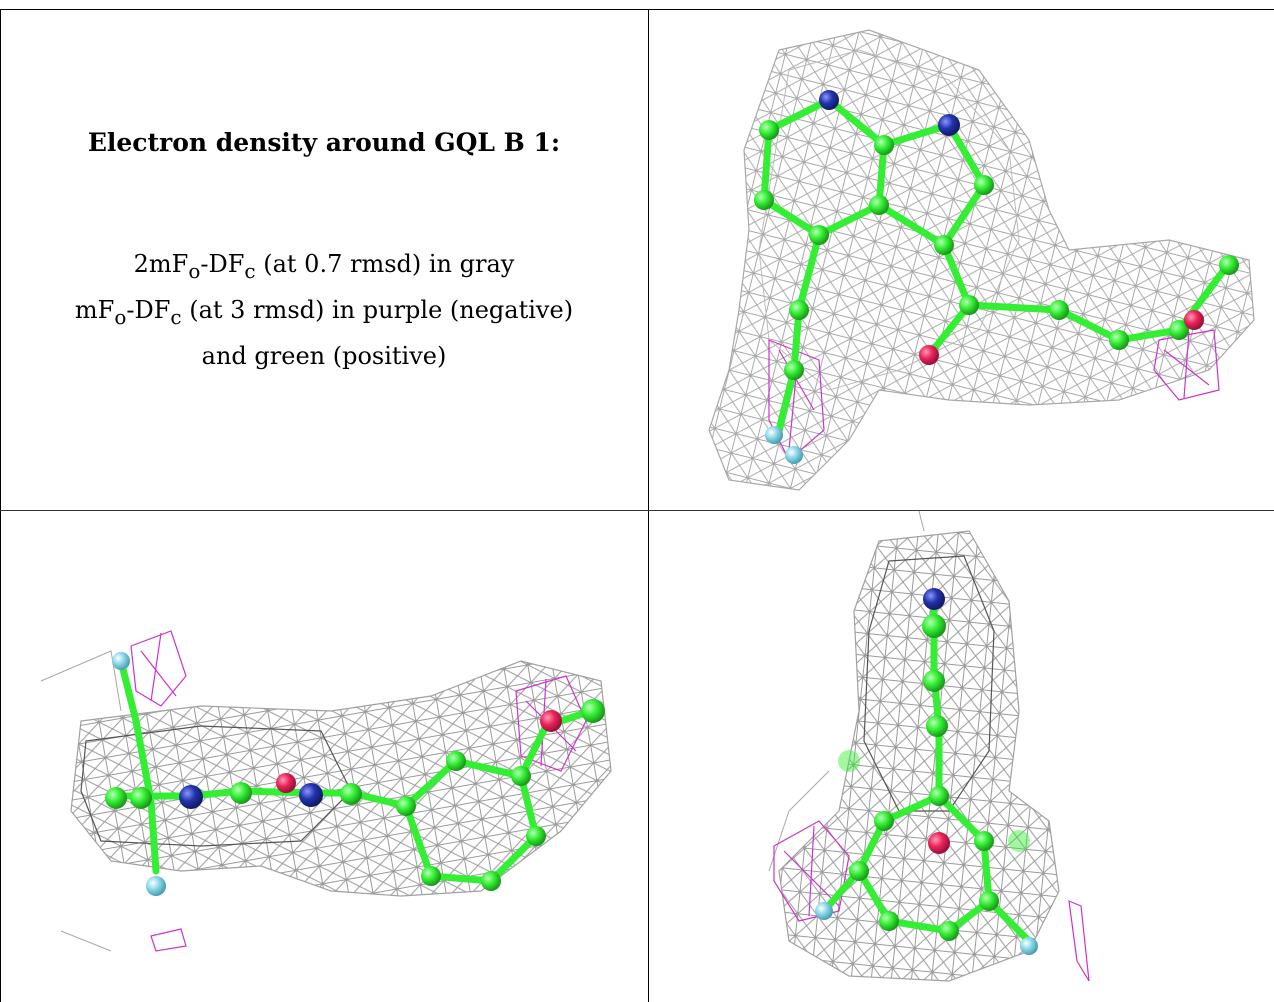 This screenshot has height=1002, width=1274. What do you see at coordinates (324, 142) in the screenshot?
I see `caption-title: Electron density around GQL B 1:` at bounding box center [324, 142].